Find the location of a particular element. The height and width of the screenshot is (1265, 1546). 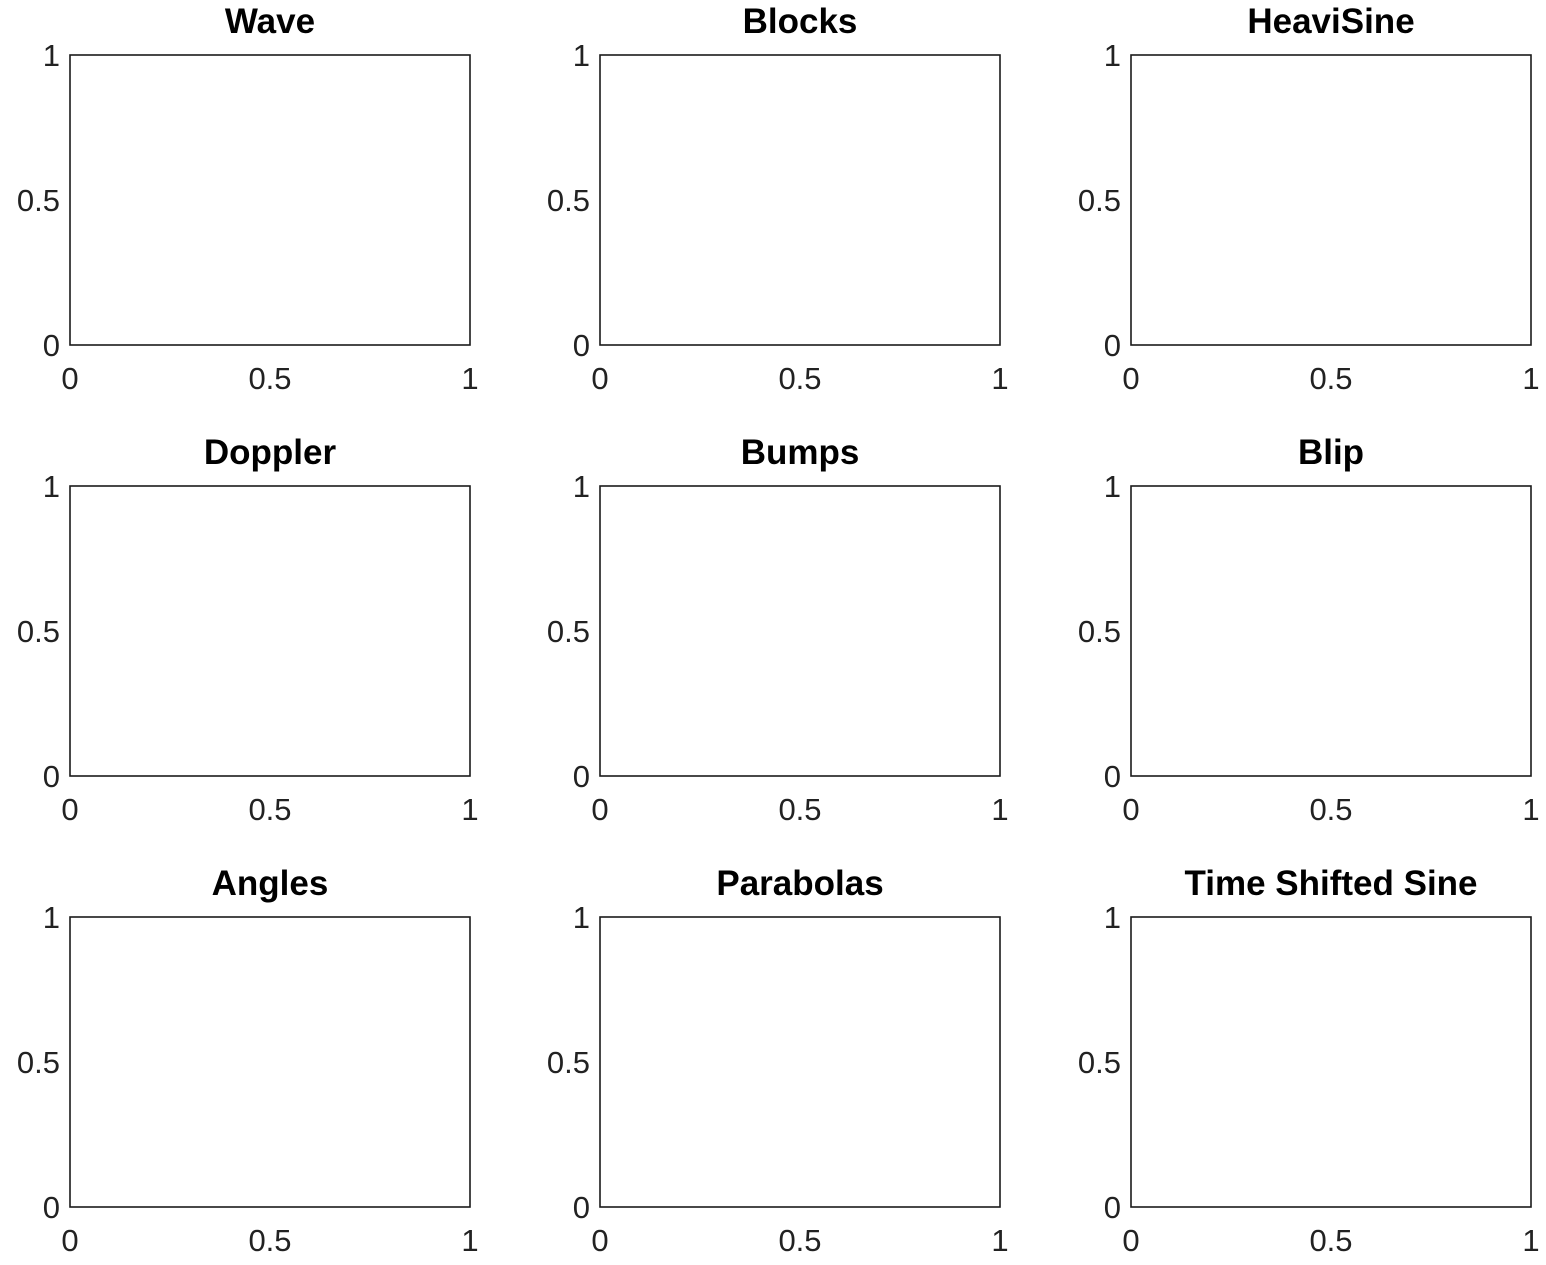

subplot-title: Blip is located at coordinates (1331, 452).